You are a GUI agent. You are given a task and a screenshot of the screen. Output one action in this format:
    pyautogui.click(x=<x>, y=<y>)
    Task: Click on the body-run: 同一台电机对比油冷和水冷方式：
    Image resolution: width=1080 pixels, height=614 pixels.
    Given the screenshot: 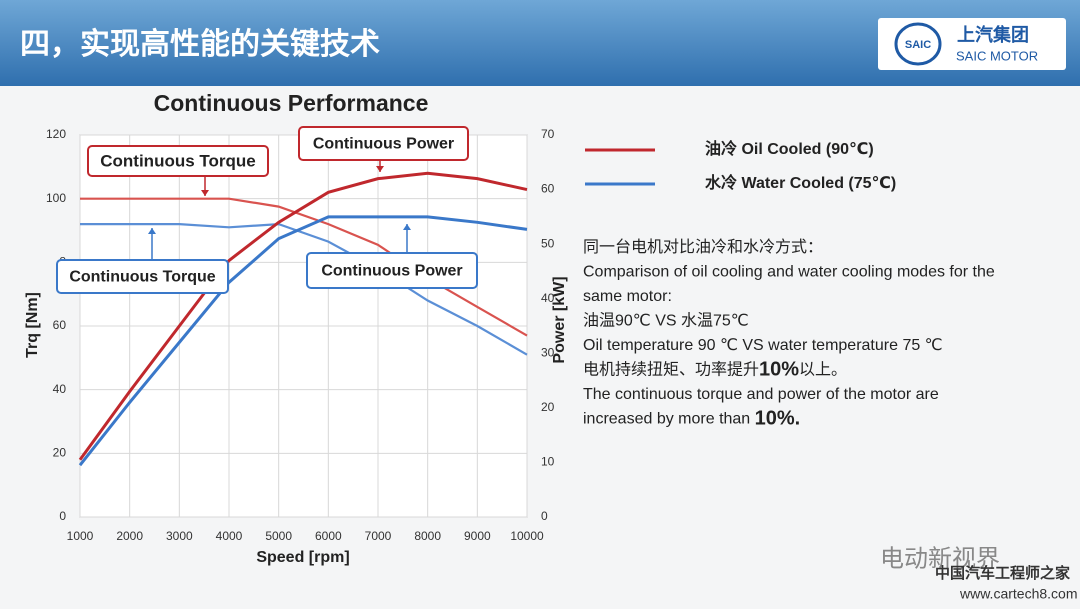 What is the action you would take?
    pyautogui.click(x=703, y=247)
    